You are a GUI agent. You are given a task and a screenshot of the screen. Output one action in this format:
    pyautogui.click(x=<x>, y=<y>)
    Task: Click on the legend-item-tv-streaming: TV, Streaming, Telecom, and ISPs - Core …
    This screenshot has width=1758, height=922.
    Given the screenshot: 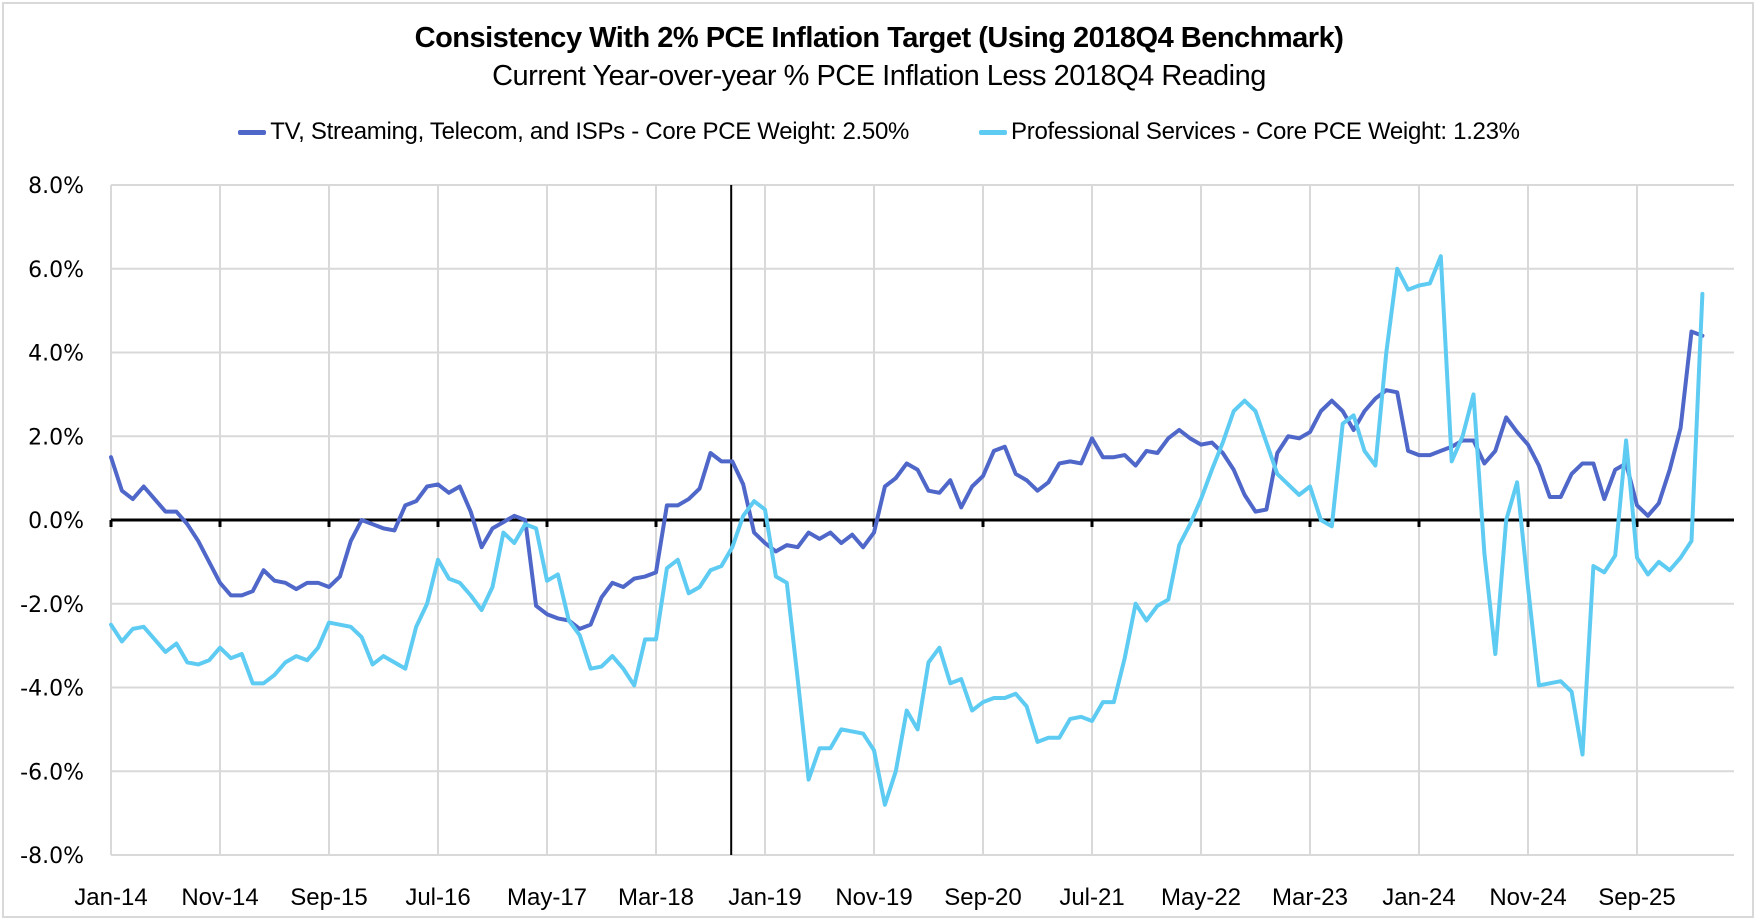 What is the action you would take?
    pyautogui.click(x=573, y=132)
    